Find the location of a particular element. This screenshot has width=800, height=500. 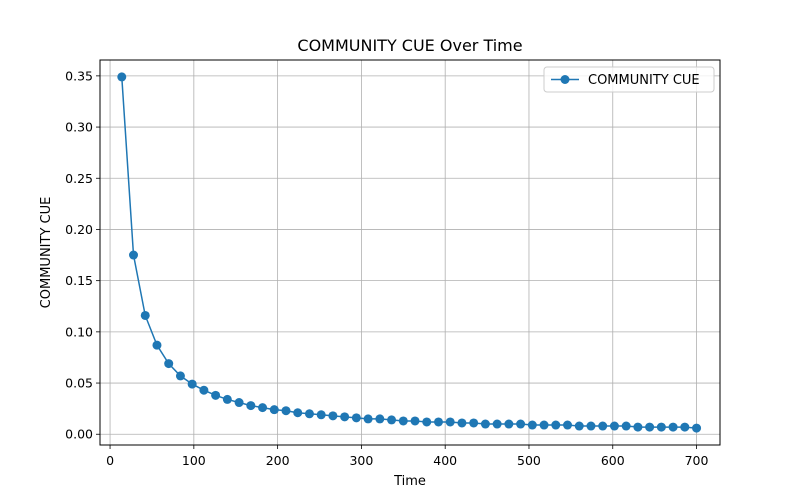

y-tick-label: 0.00 is located at coordinates (79, 434).